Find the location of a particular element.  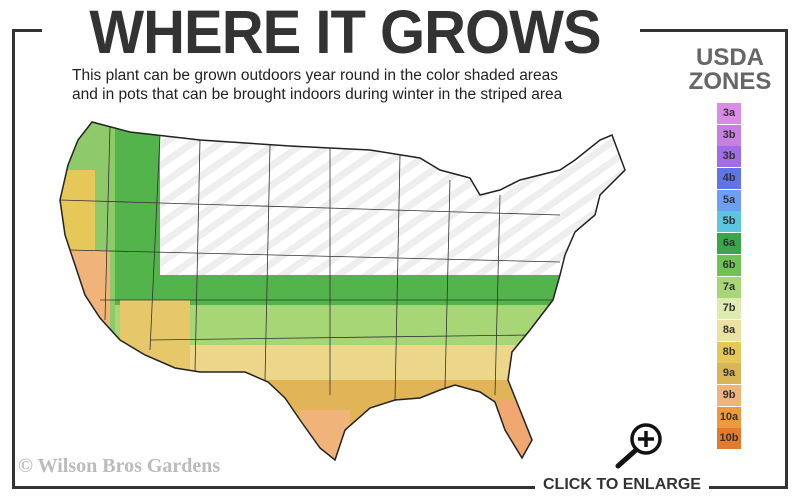

legend-zone-5b: 5b is located at coordinates (729, 222).